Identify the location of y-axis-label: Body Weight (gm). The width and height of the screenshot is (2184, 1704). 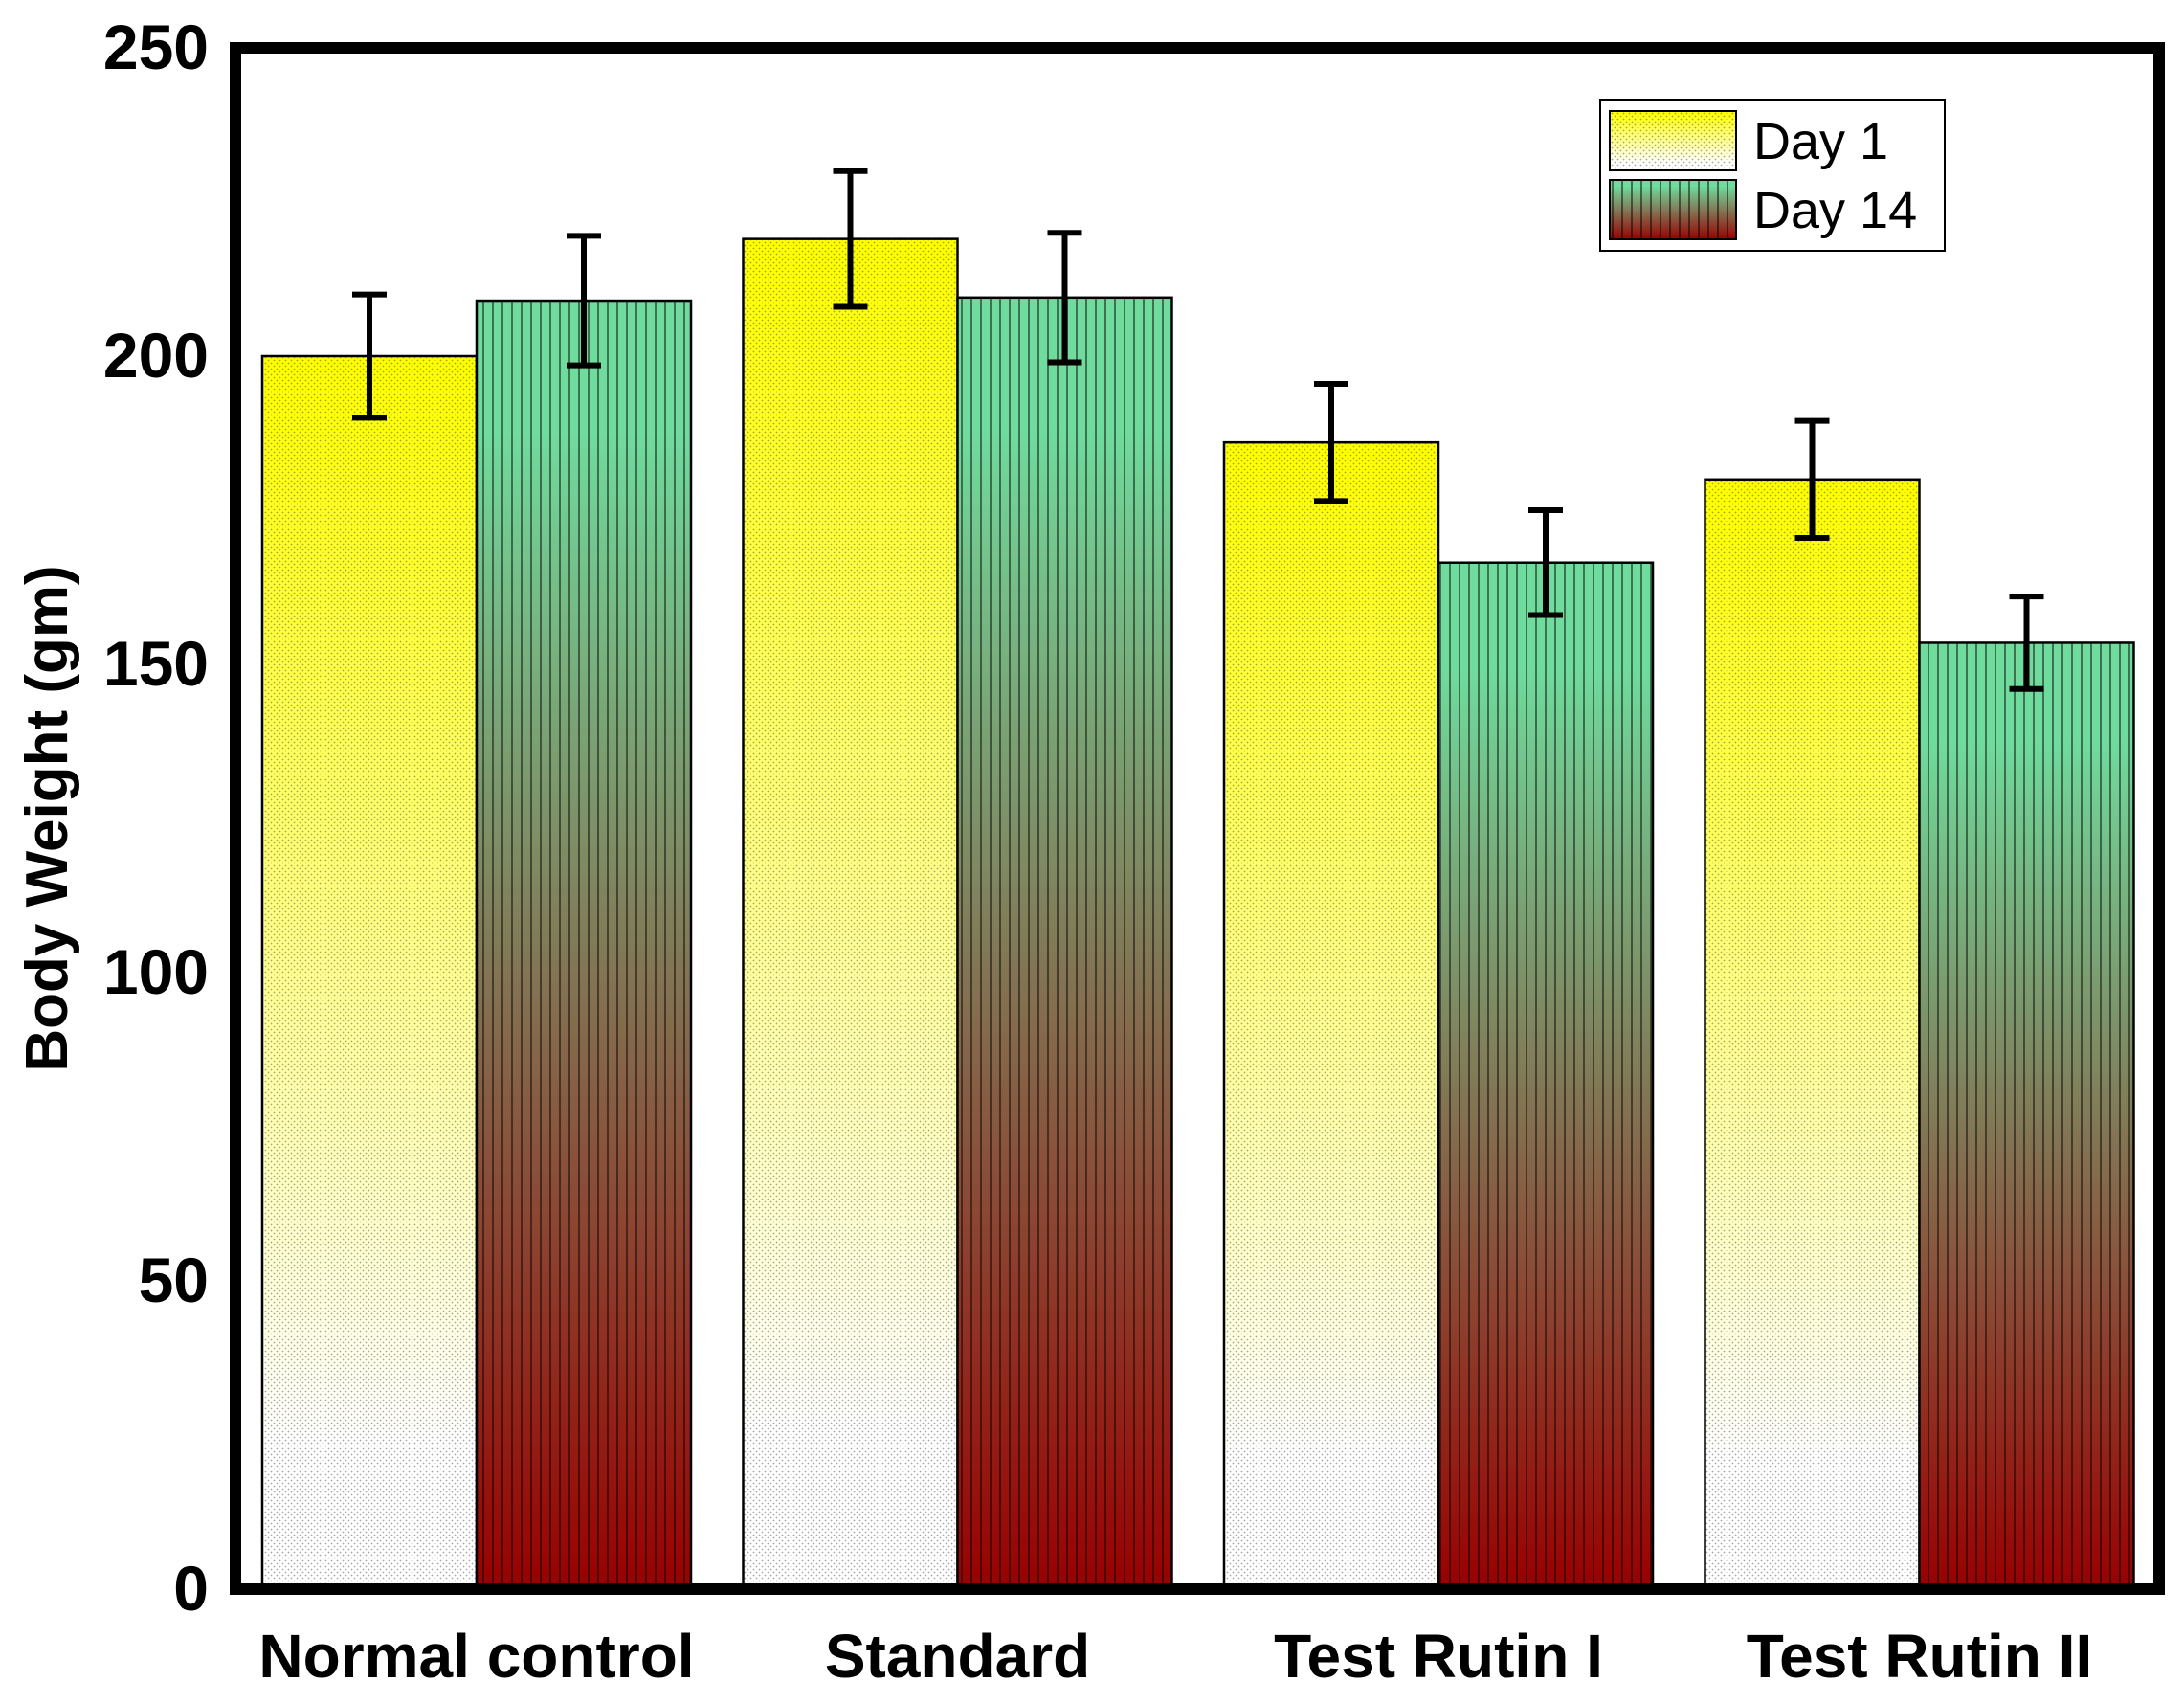
(47, 818).